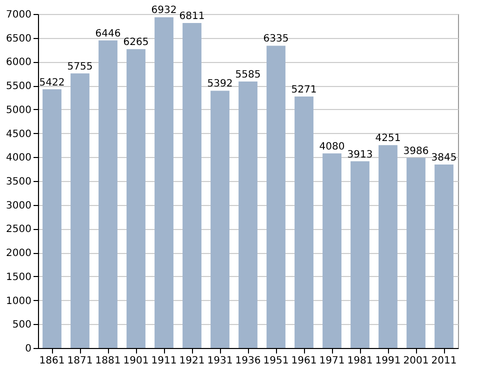 This screenshot has width=488, height=373. What do you see at coordinates (19, 86) in the screenshot?
I see `y-tick-label: 5500` at bounding box center [19, 86].